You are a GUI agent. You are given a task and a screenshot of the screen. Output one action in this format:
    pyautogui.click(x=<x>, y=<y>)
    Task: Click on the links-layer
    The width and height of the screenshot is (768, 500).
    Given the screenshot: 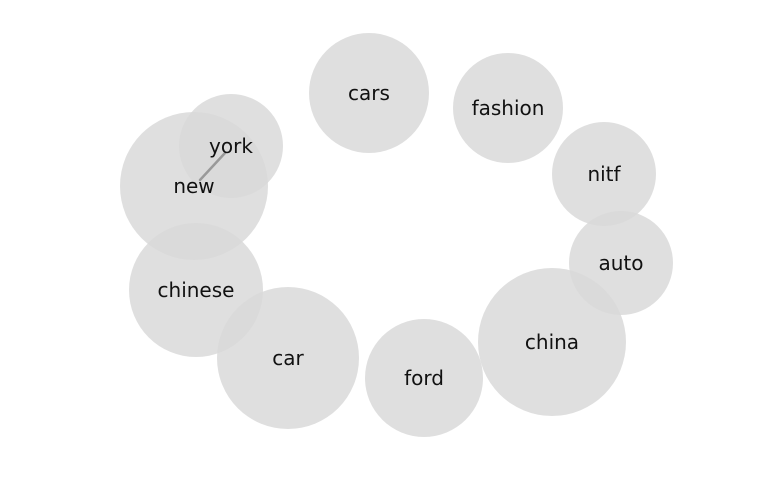 What is the action you would take?
    pyautogui.click(x=212, y=166)
    